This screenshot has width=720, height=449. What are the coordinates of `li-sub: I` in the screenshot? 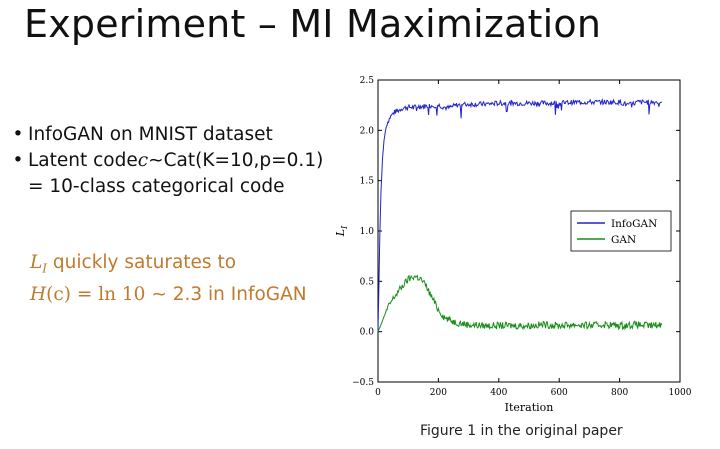 It's located at (45, 268).